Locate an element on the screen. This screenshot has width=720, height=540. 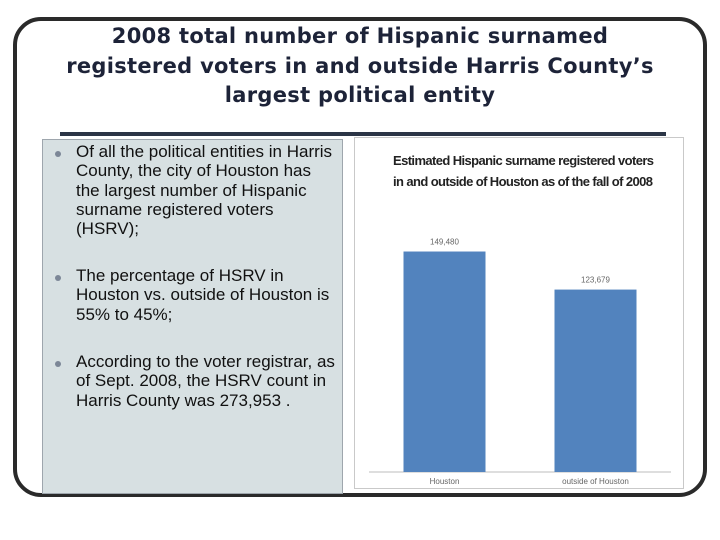
category-label-2: outside of Houston is located at coordinates (595, 481).